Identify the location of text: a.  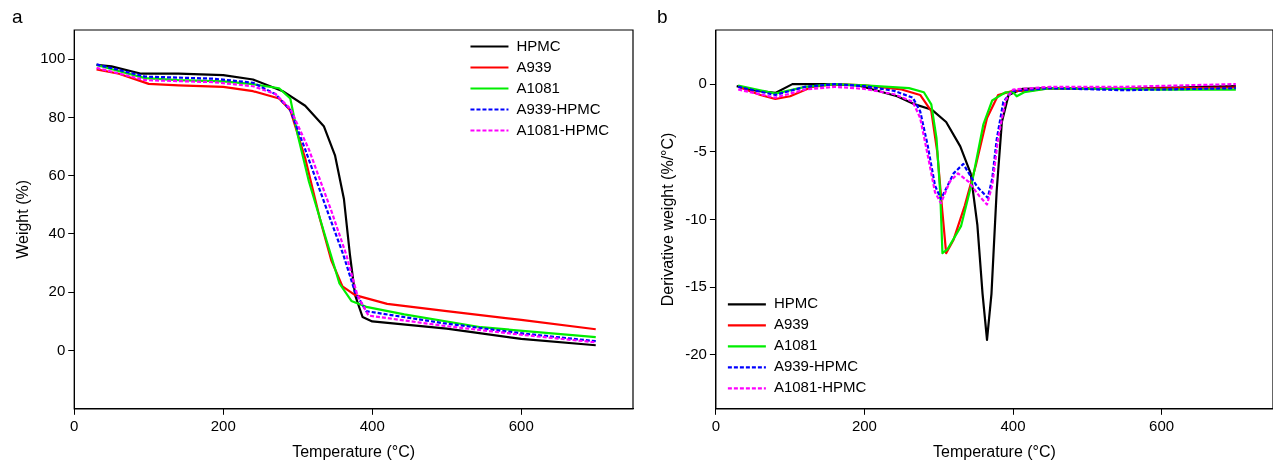
(17, 16).